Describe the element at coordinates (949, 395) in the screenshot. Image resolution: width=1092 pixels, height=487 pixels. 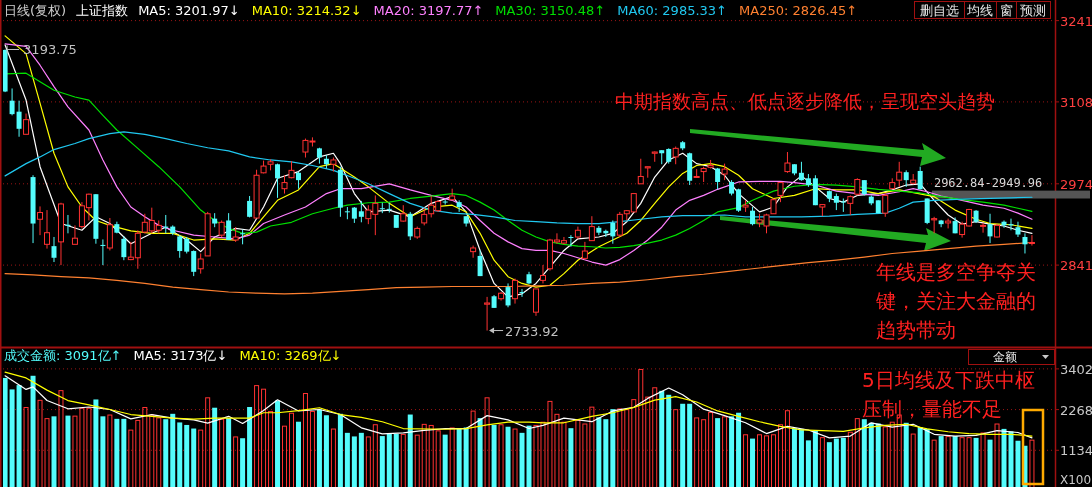
I see `annotation: 5日均线及下跌中枢压制，量能不足` at that location.